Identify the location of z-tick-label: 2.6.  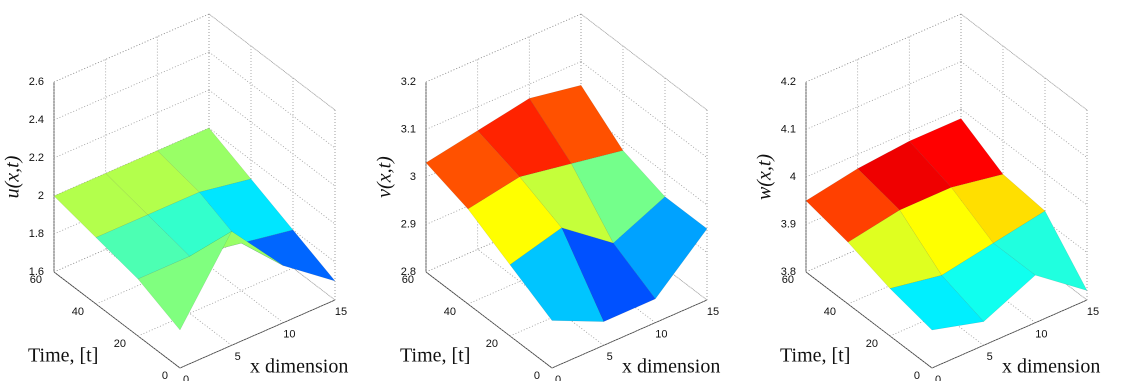
(36, 82).